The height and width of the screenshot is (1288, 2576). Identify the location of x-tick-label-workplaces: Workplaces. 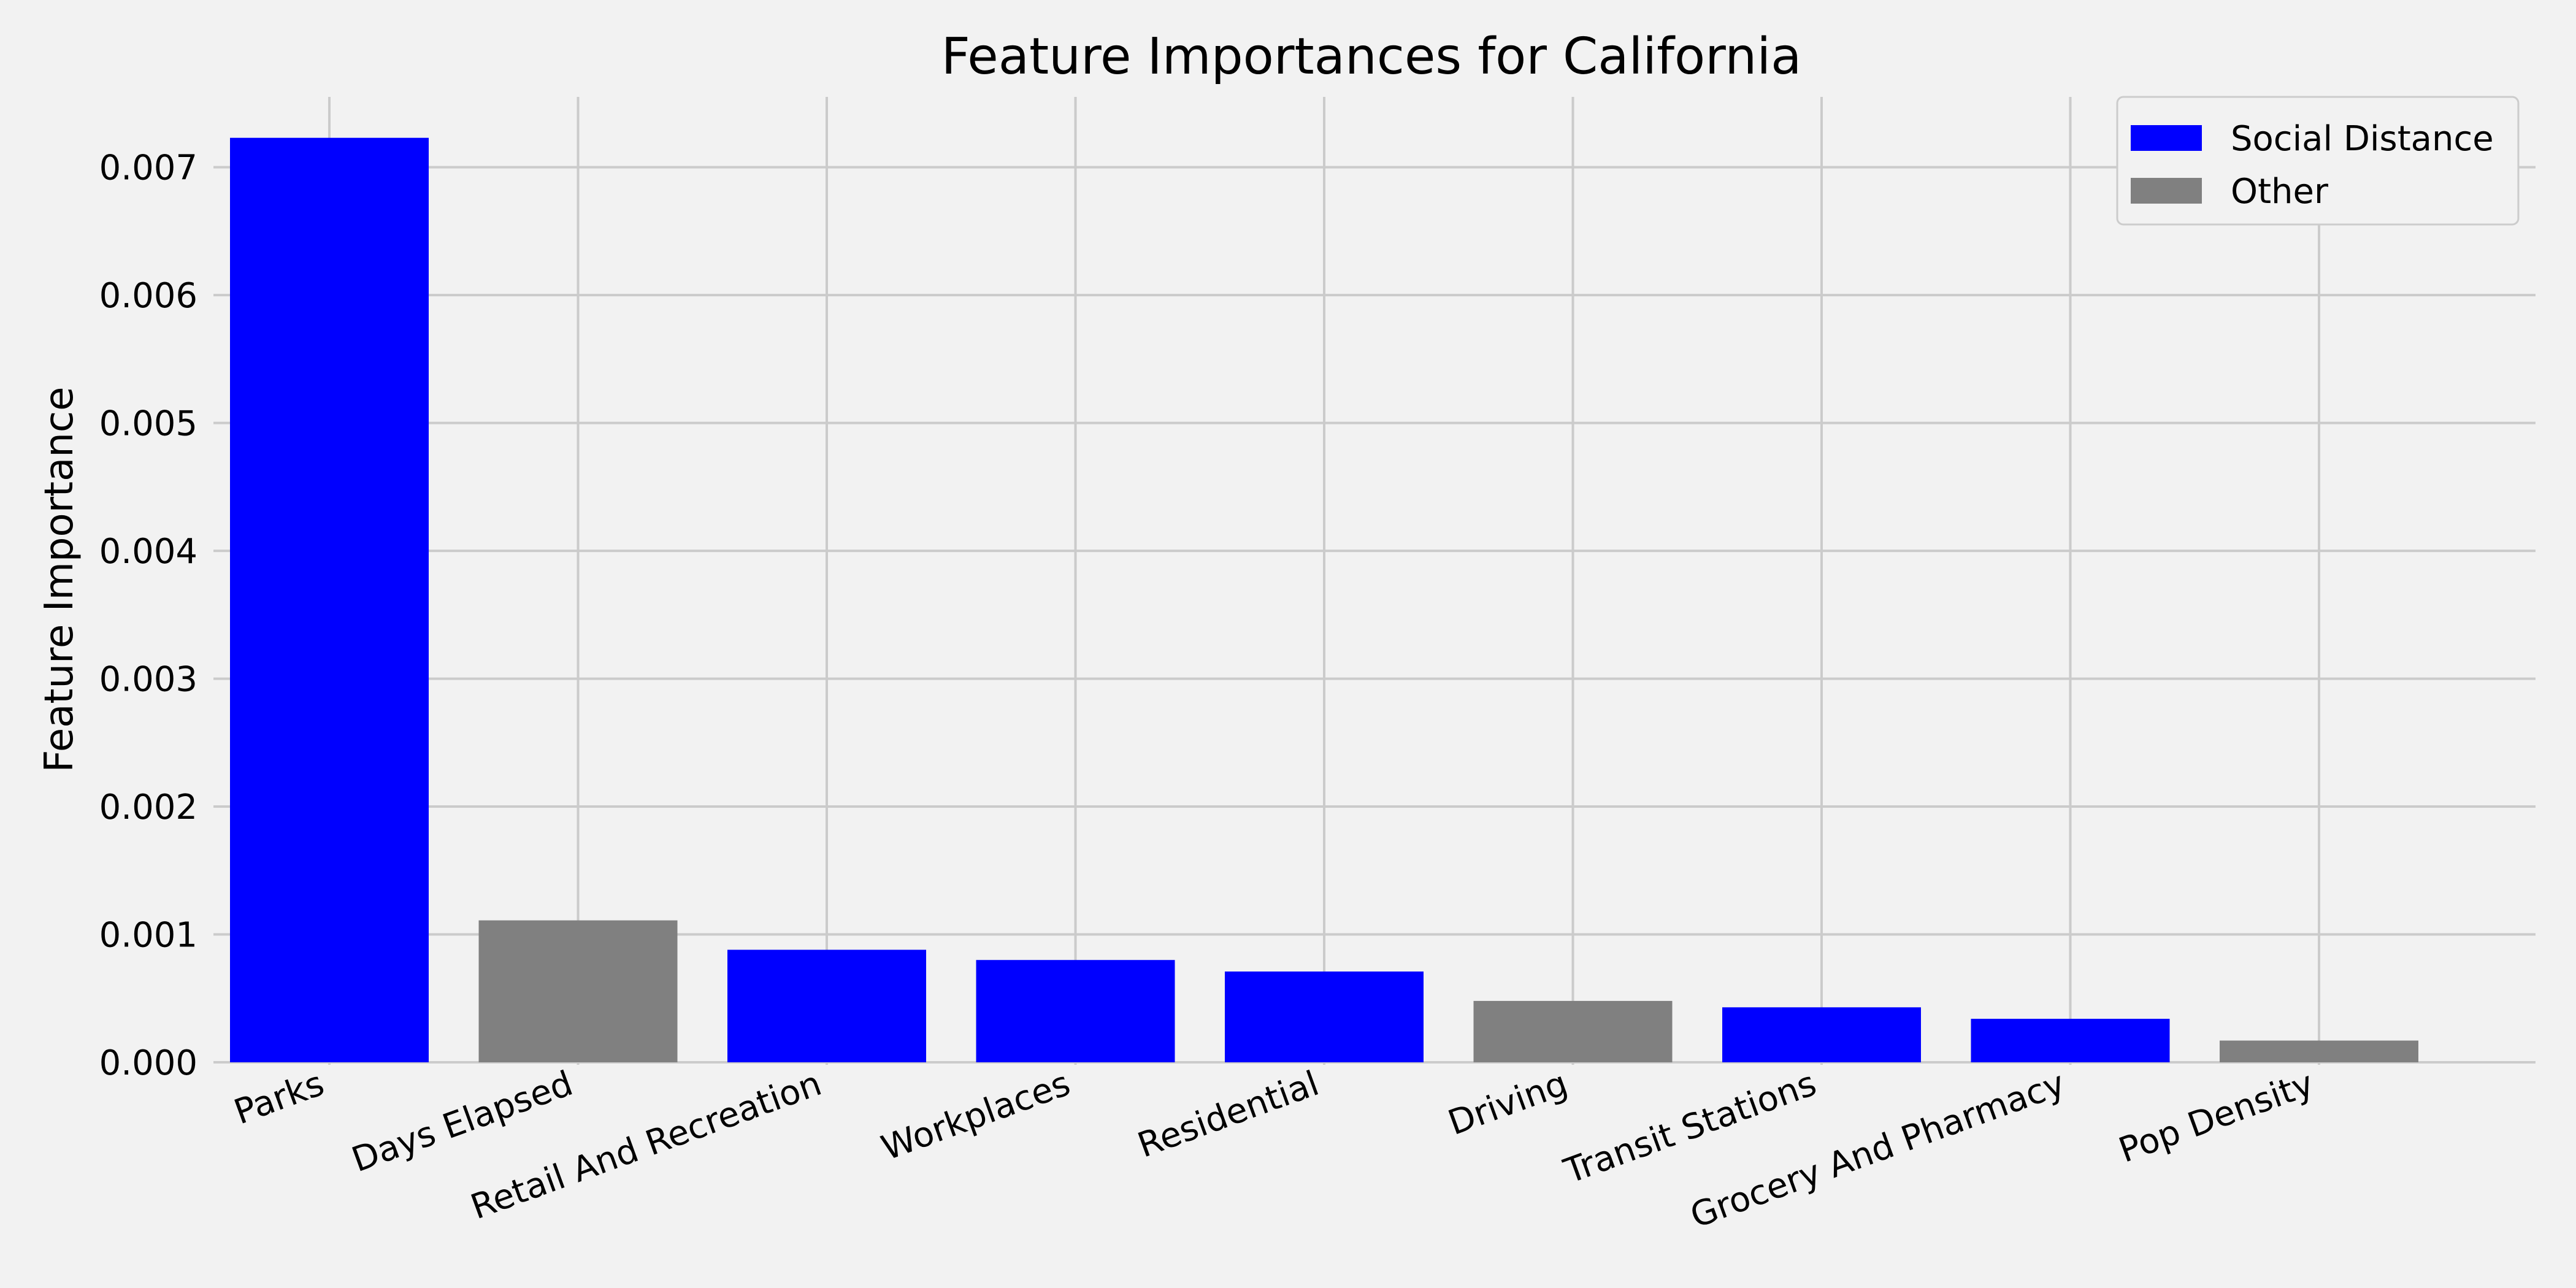
(975, 1116).